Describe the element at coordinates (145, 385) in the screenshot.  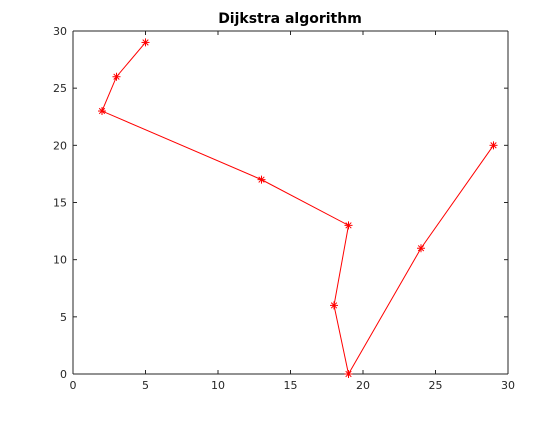
I see `x-tick-label: 5` at that location.